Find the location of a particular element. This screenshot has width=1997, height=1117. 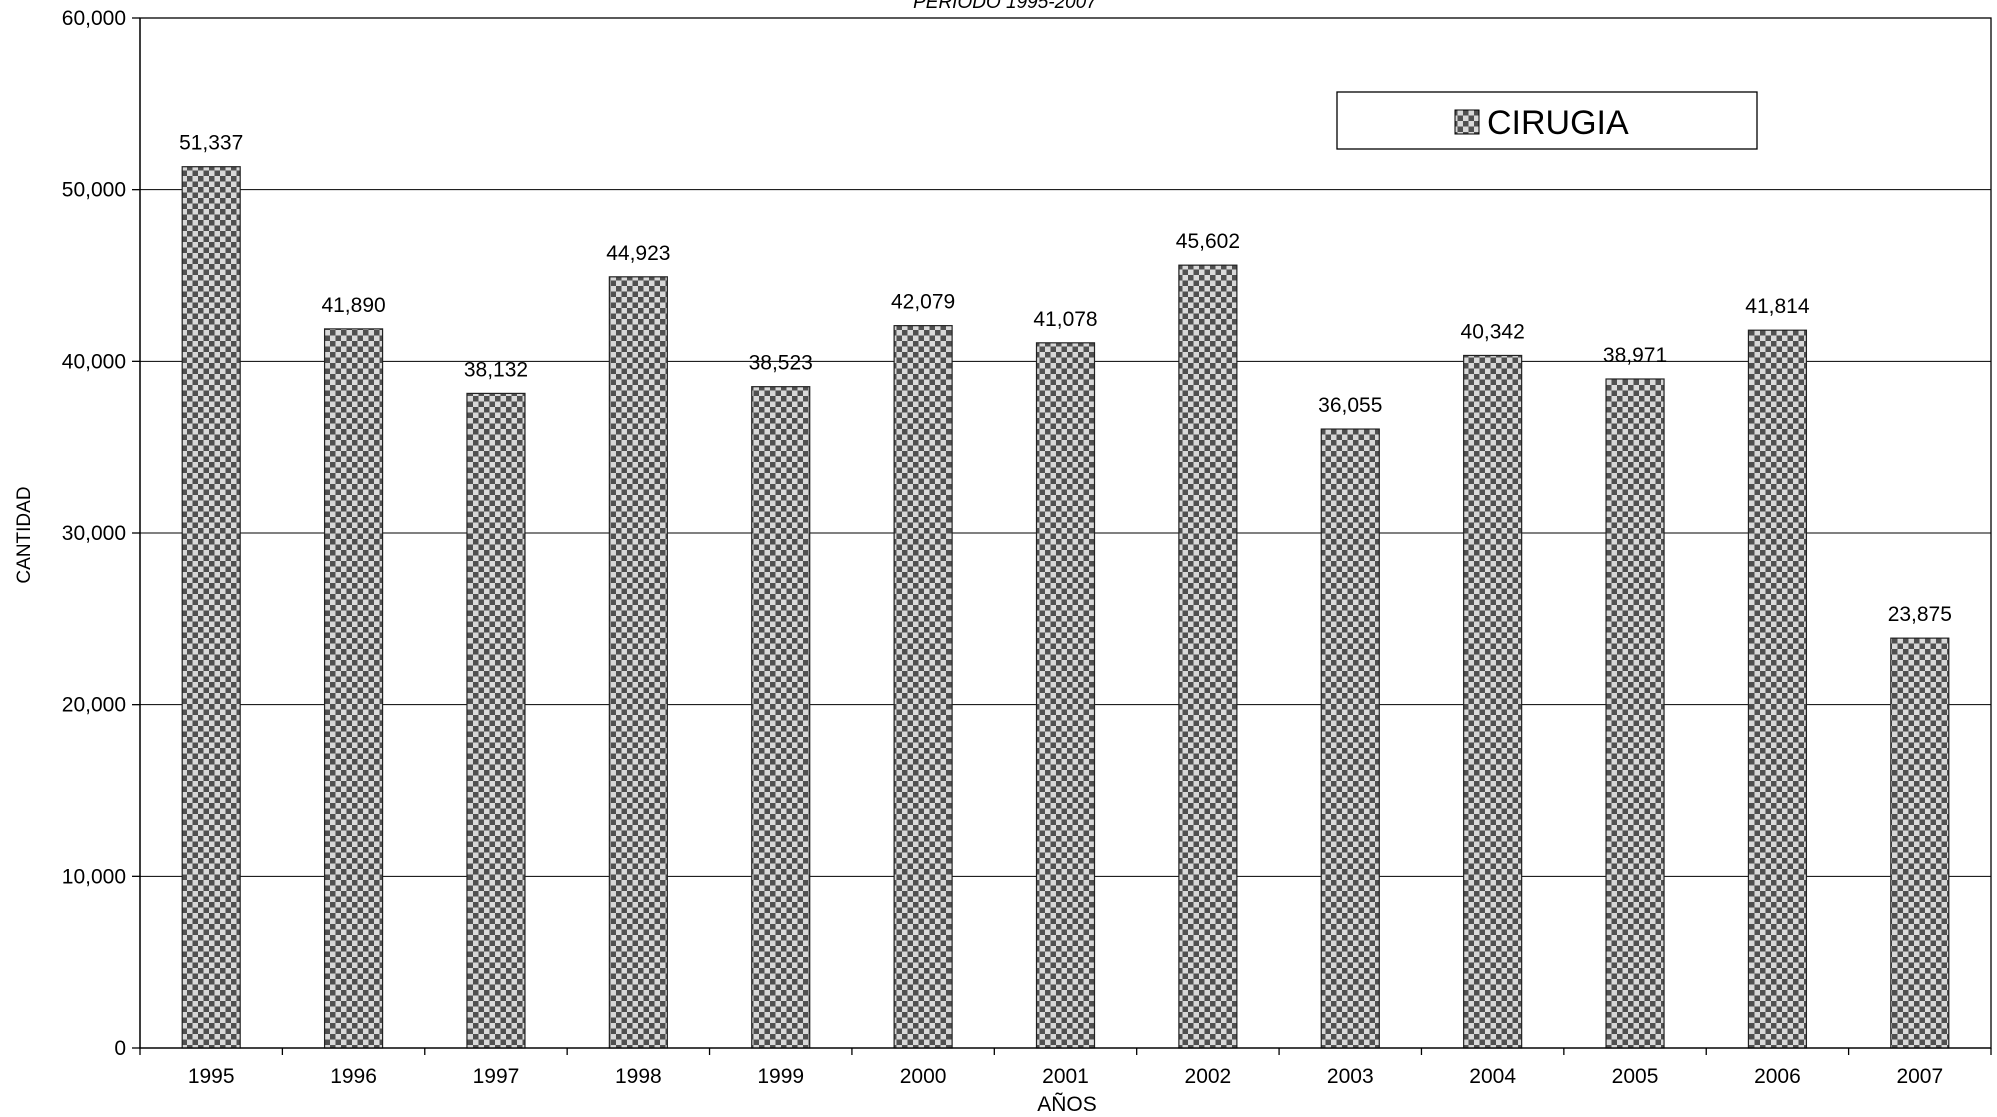

x-tick-label-1995: 1995 is located at coordinates (211, 1076).